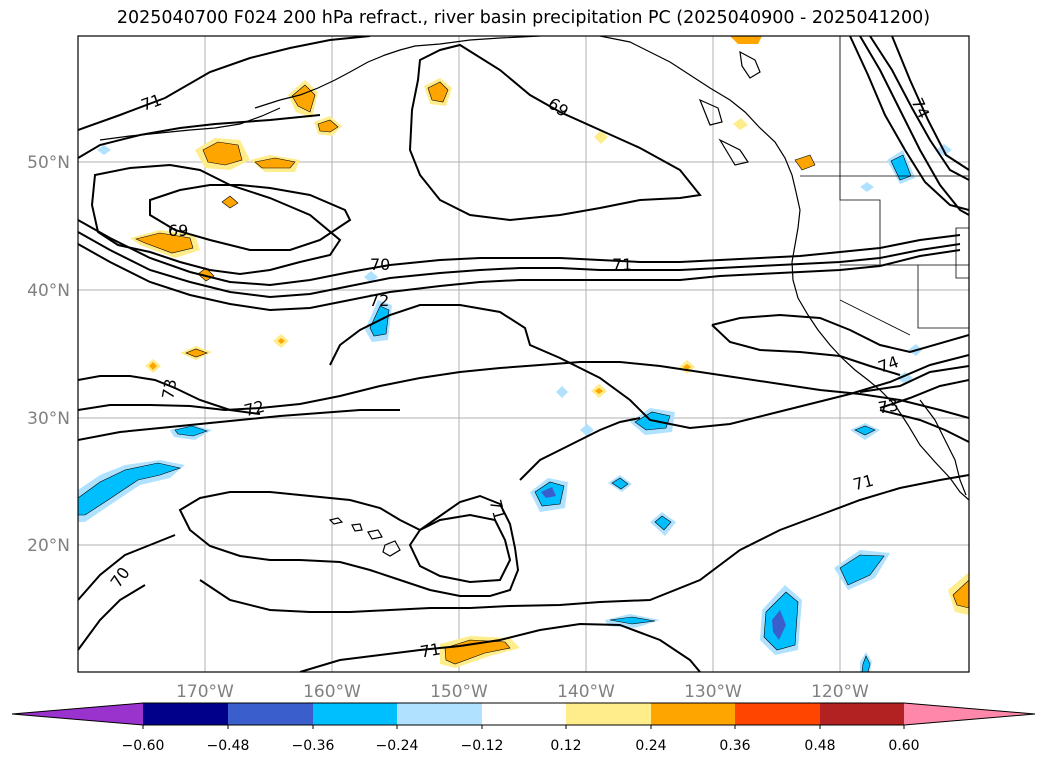  Describe the element at coordinates (459, 692) in the screenshot. I see `lon-label: 150°W` at that location.